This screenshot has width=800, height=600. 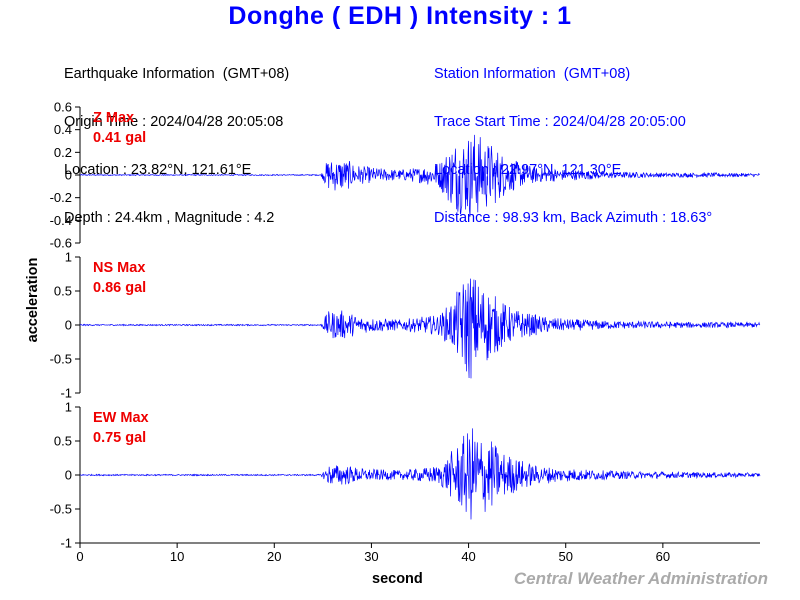 I want to click on z-ytick-label: -0.6, so click(x=61, y=243).